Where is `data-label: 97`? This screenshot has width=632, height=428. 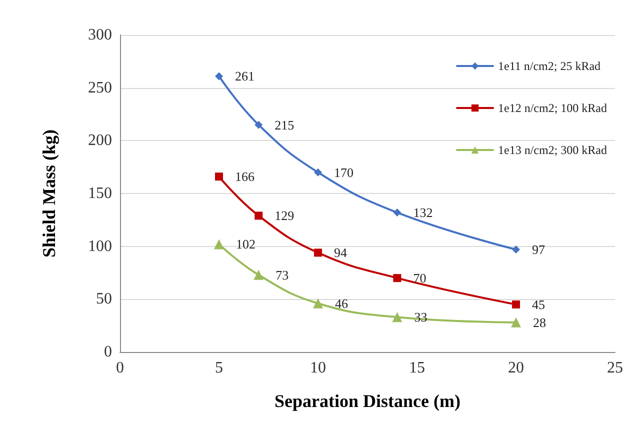 data-label: 97 is located at coordinates (539, 250).